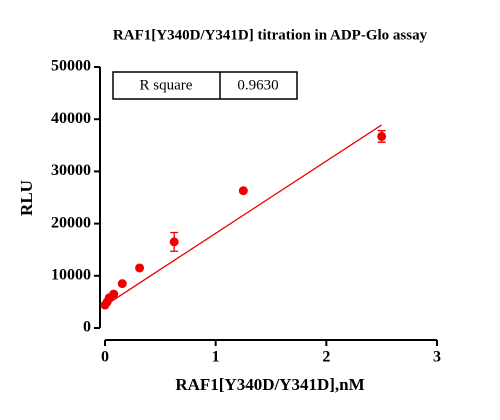 The height and width of the screenshot is (420, 500). What do you see at coordinates (166, 85) in the screenshot?
I see `annotation-label: R square` at bounding box center [166, 85].